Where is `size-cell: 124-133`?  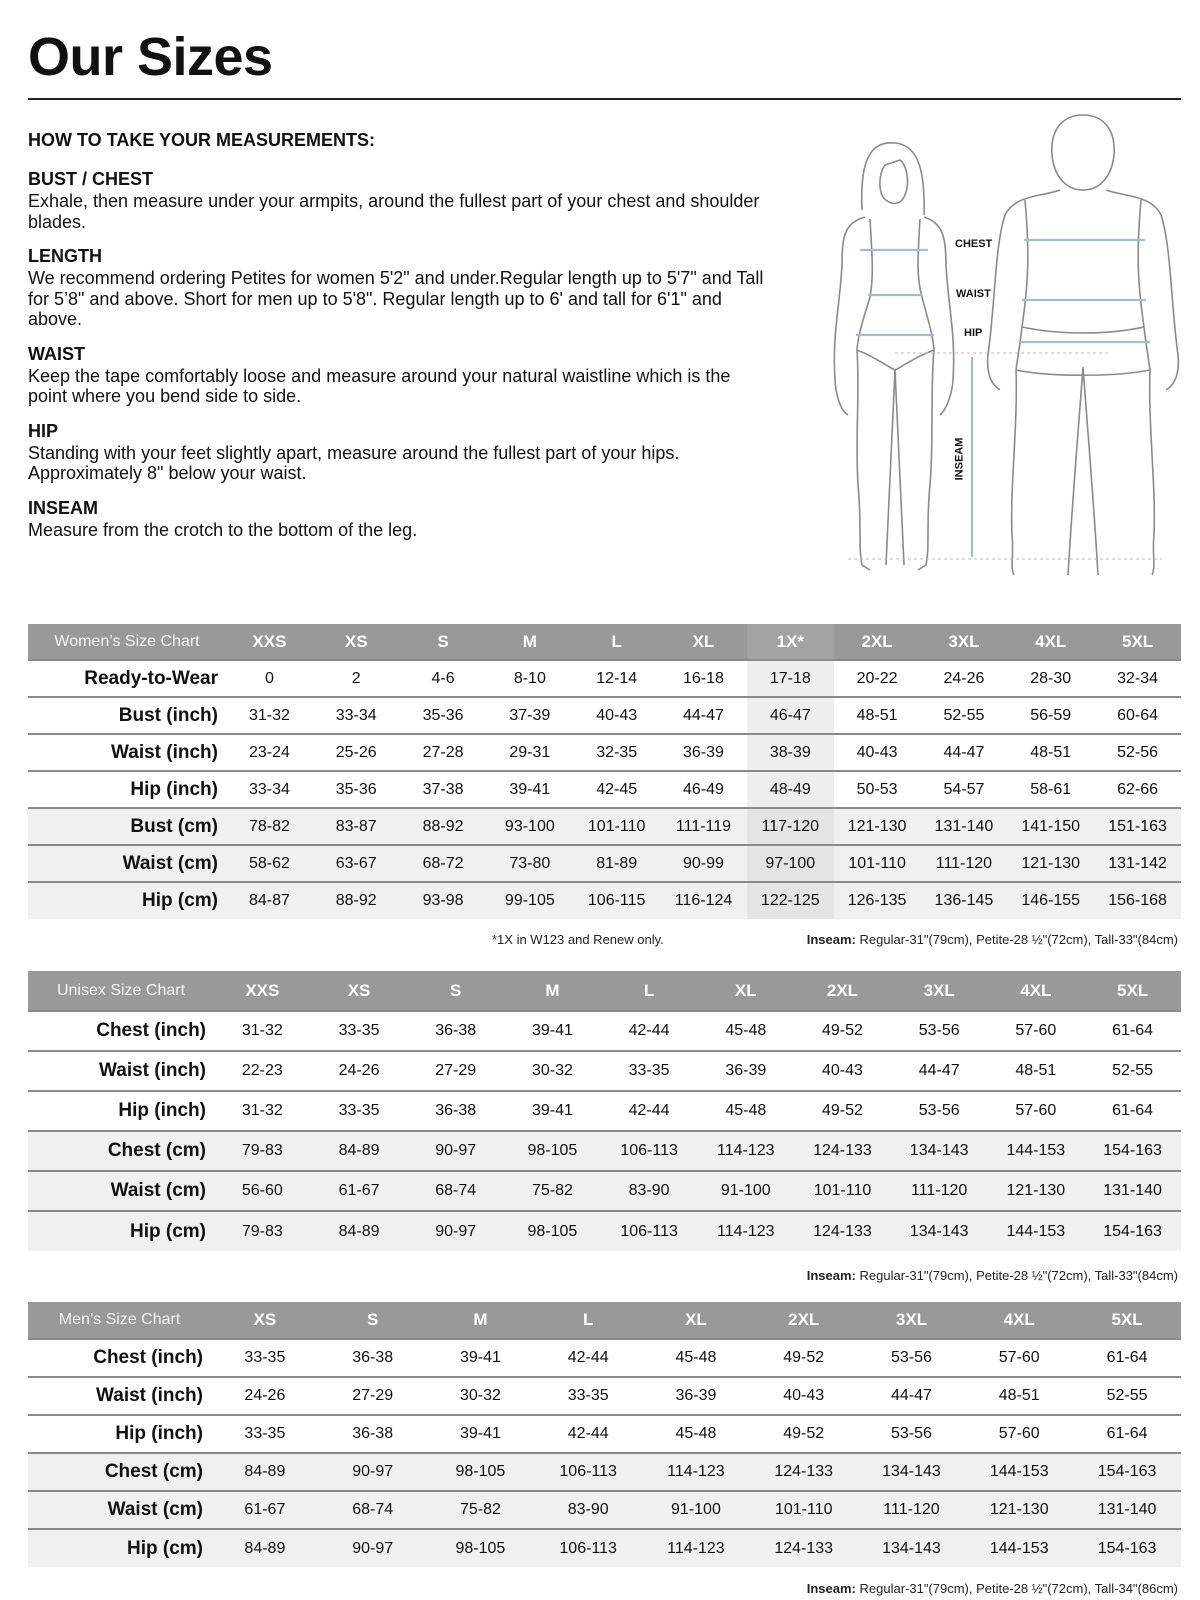
size-cell: 124-133 is located at coordinates (803, 1471).